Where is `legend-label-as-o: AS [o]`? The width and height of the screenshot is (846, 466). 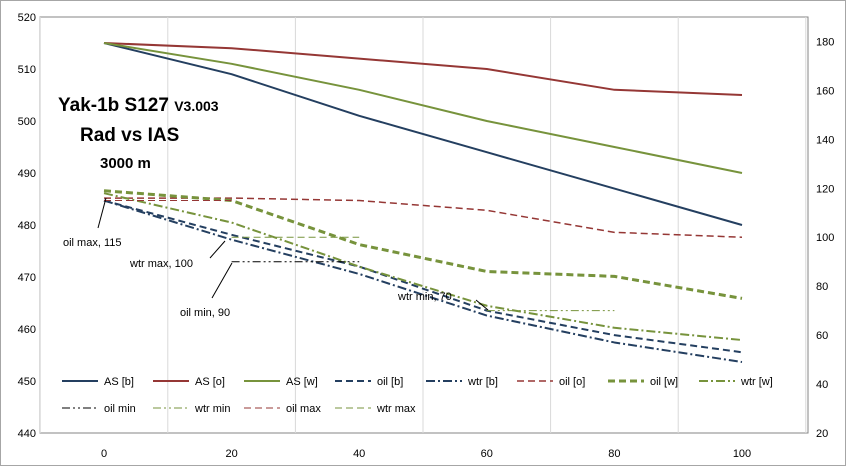 legend-label-as-o: AS [o] is located at coordinates (210, 382).